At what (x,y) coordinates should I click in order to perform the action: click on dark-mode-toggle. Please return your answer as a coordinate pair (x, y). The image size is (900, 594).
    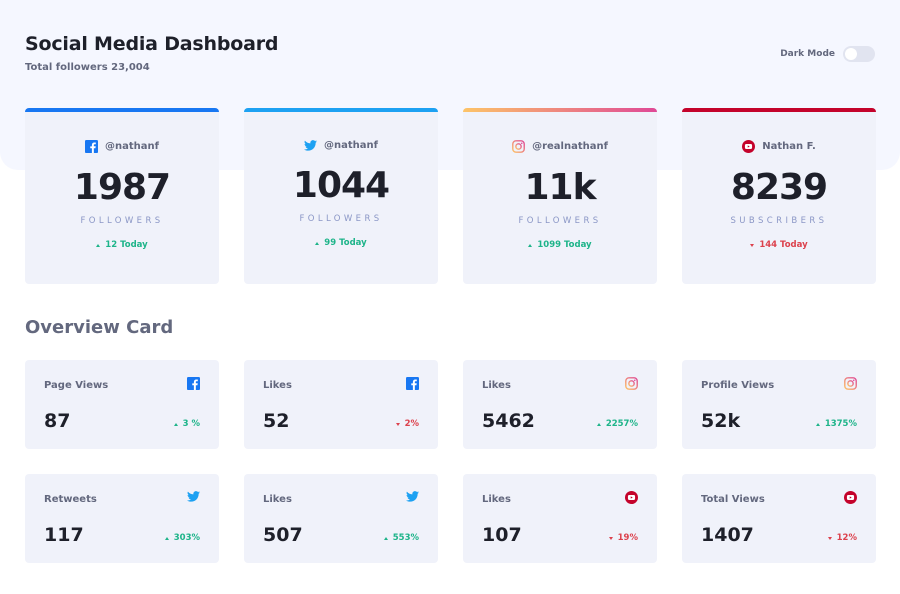
    Looking at the image, I should click on (859, 54).